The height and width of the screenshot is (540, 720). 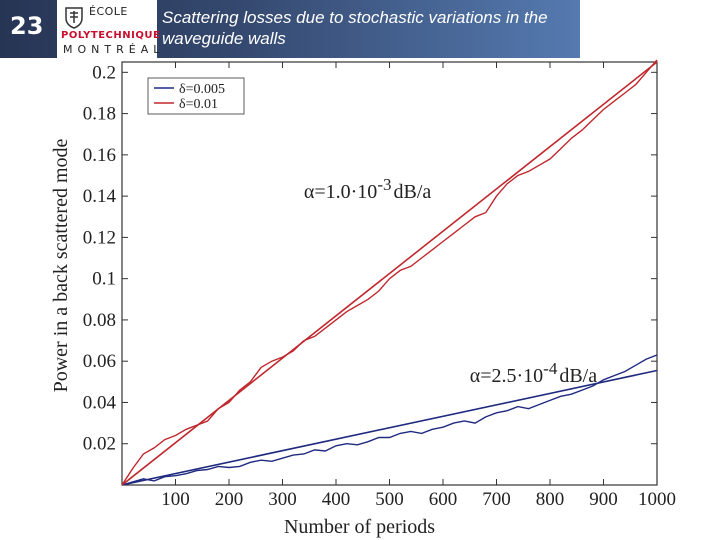 I want to click on rate-annotation: α=1.0·10-3 dB/a, so click(x=367, y=189).